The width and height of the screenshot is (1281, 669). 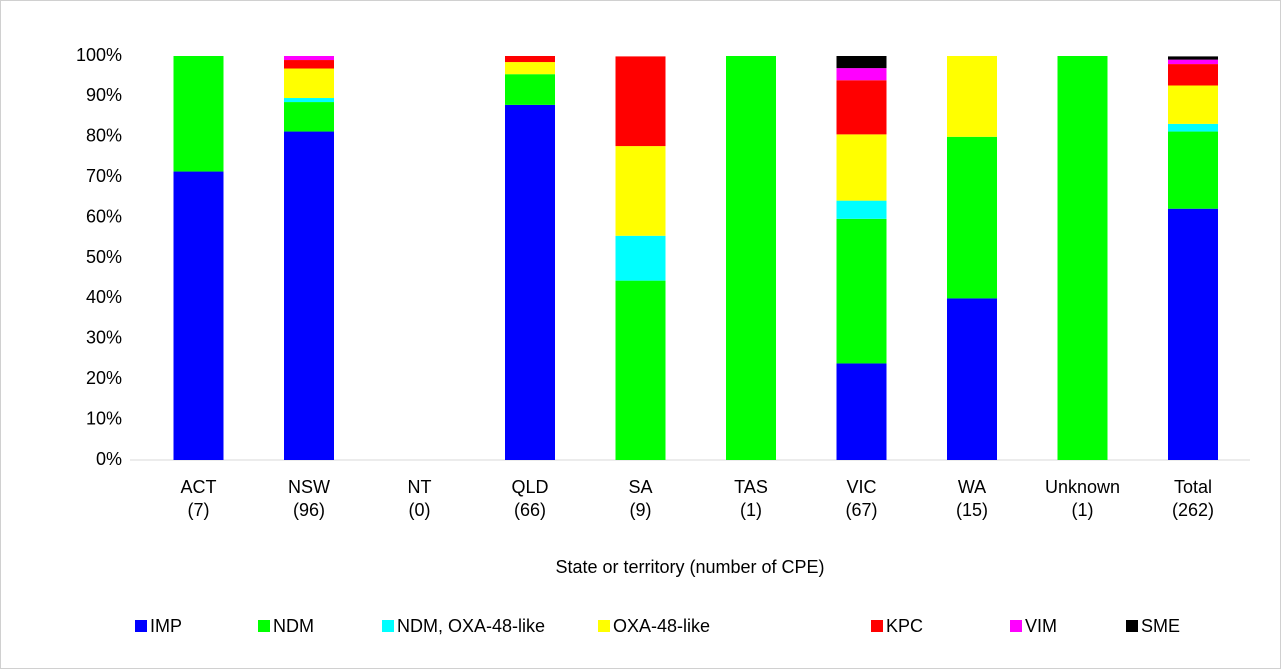 What do you see at coordinates (99, 55) in the screenshot?
I see `y-tick-label: 100%` at bounding box center [99, 55].